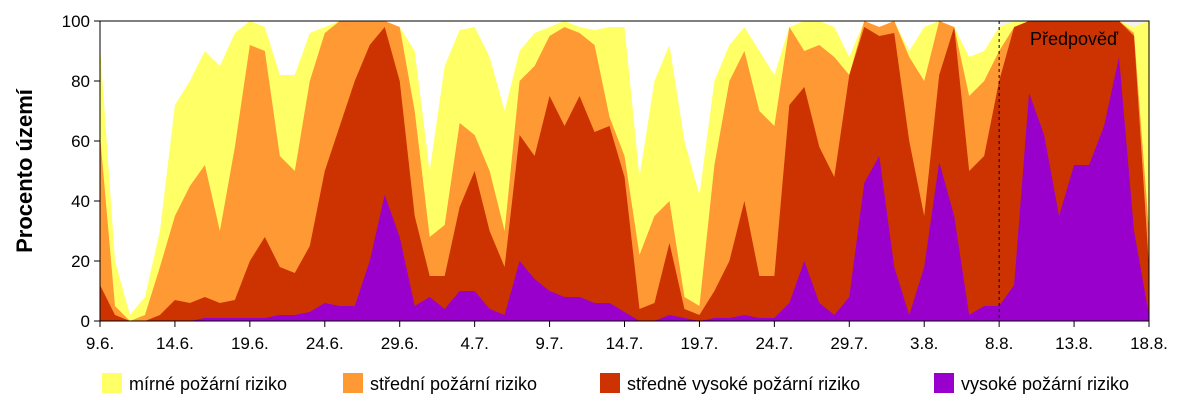  Describe the element at coordinates (76, 21) in the screenshot. I see `y-tick-label: 100` at that location.